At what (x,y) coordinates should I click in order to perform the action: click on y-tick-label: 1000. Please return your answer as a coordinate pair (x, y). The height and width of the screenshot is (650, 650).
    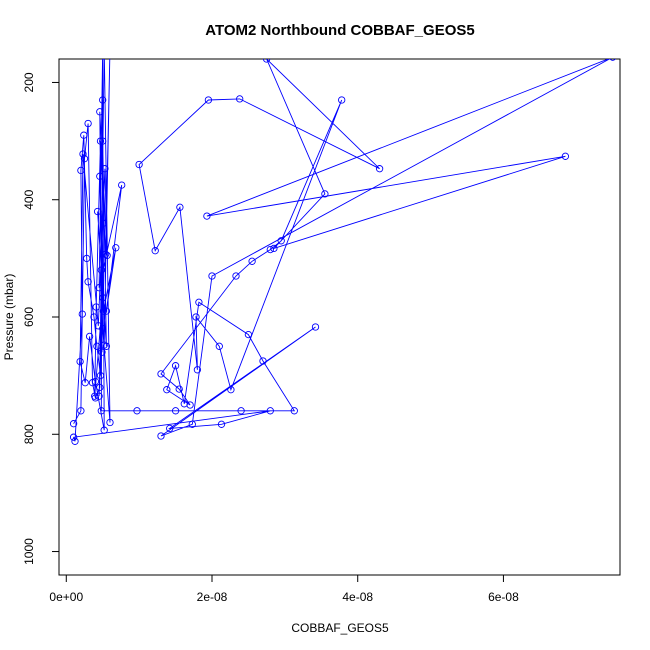
    Looking at the image, I should click on (29, 551).